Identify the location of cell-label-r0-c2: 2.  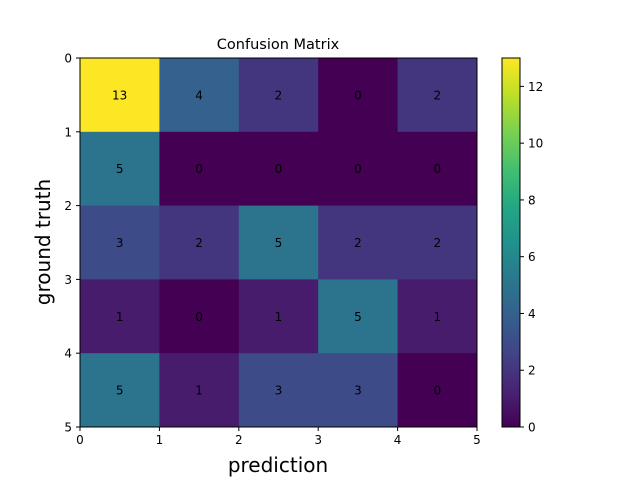
(279, 95).